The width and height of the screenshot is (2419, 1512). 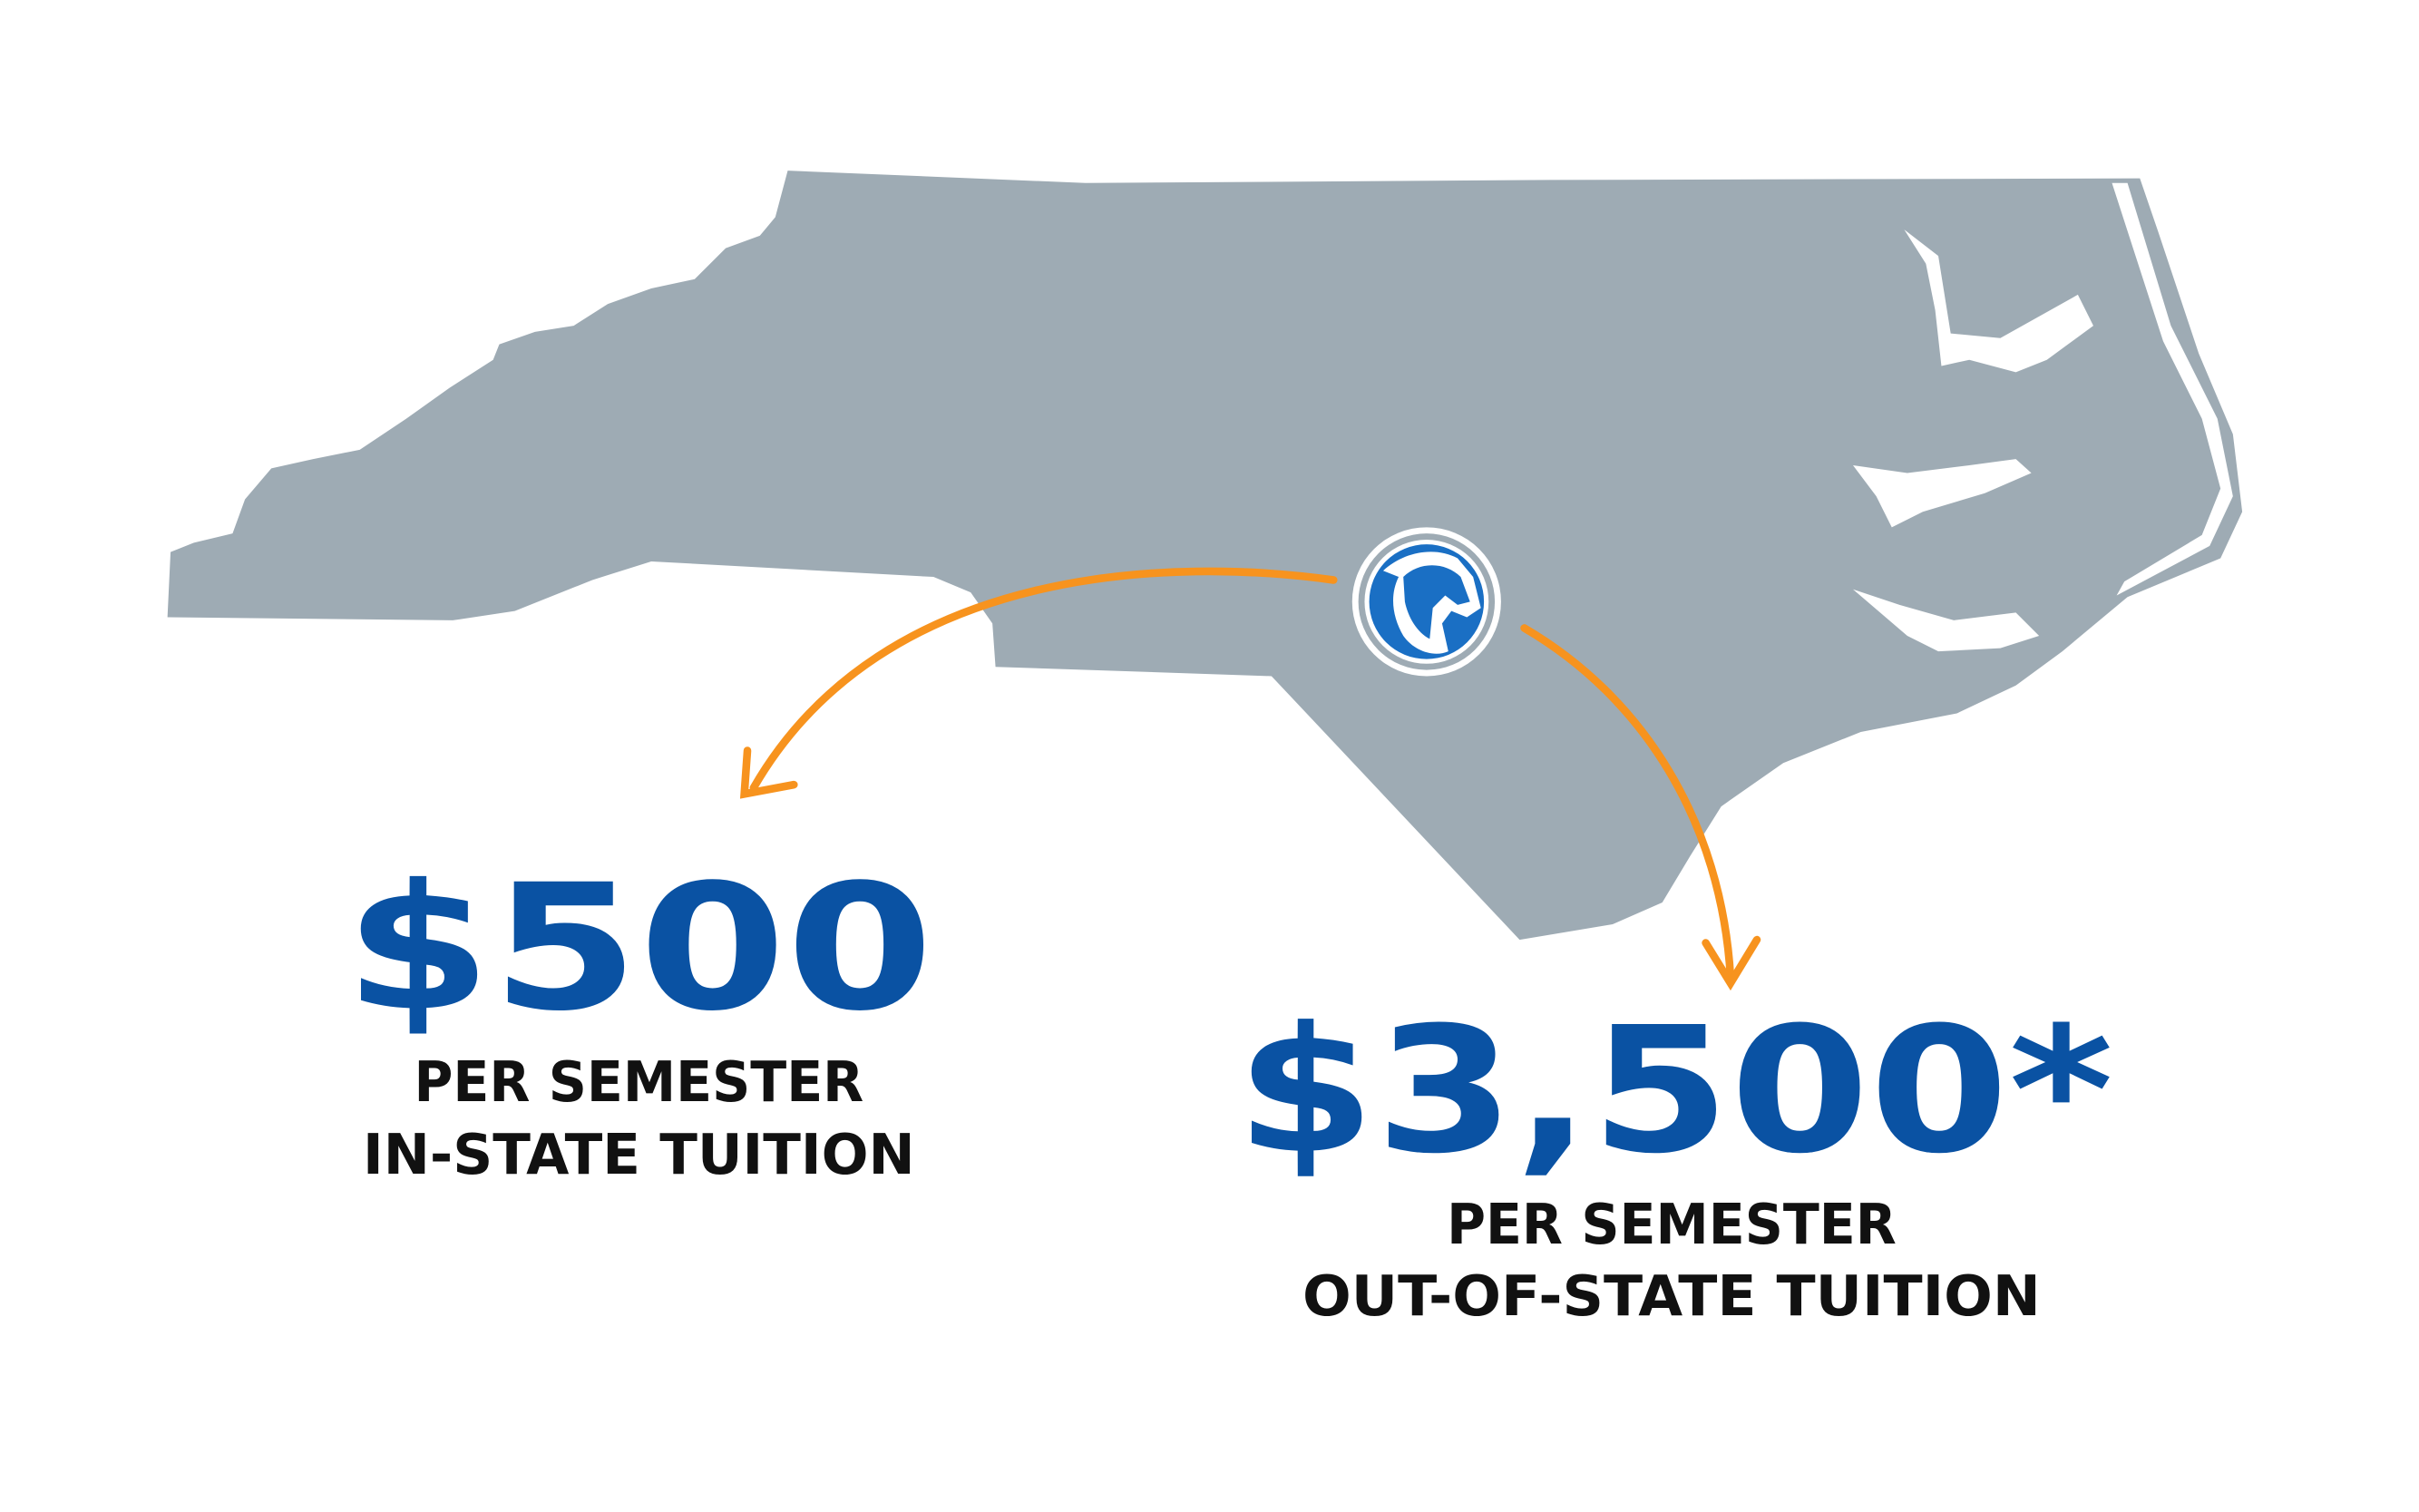 What do you see at coordinates (1426, 602) in the screenshot?
I see `university-logo` at bounding box center [1426, 602].